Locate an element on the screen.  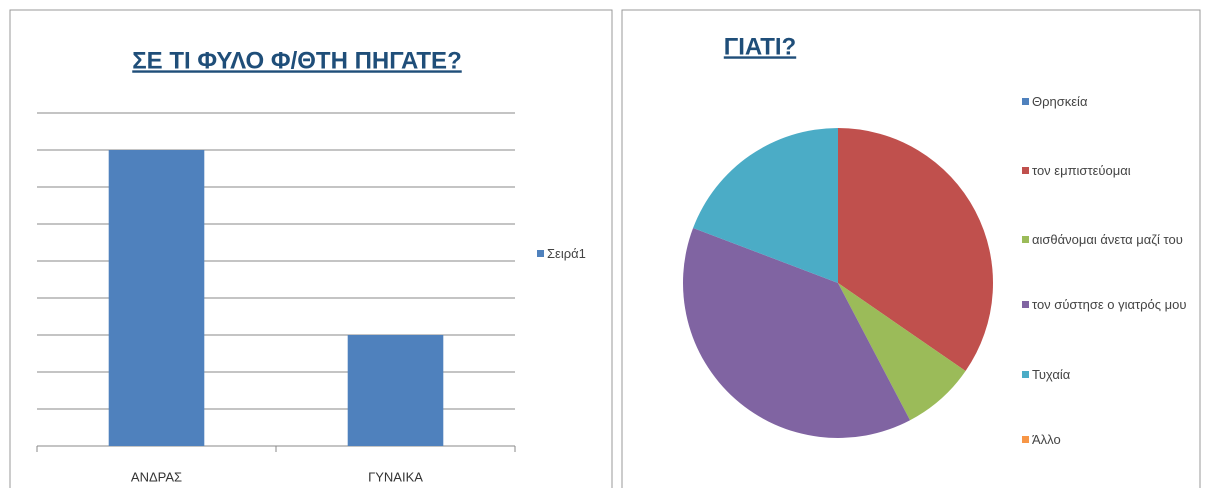
legend-label: Τυχαία is located at coordinates (1051, 374).